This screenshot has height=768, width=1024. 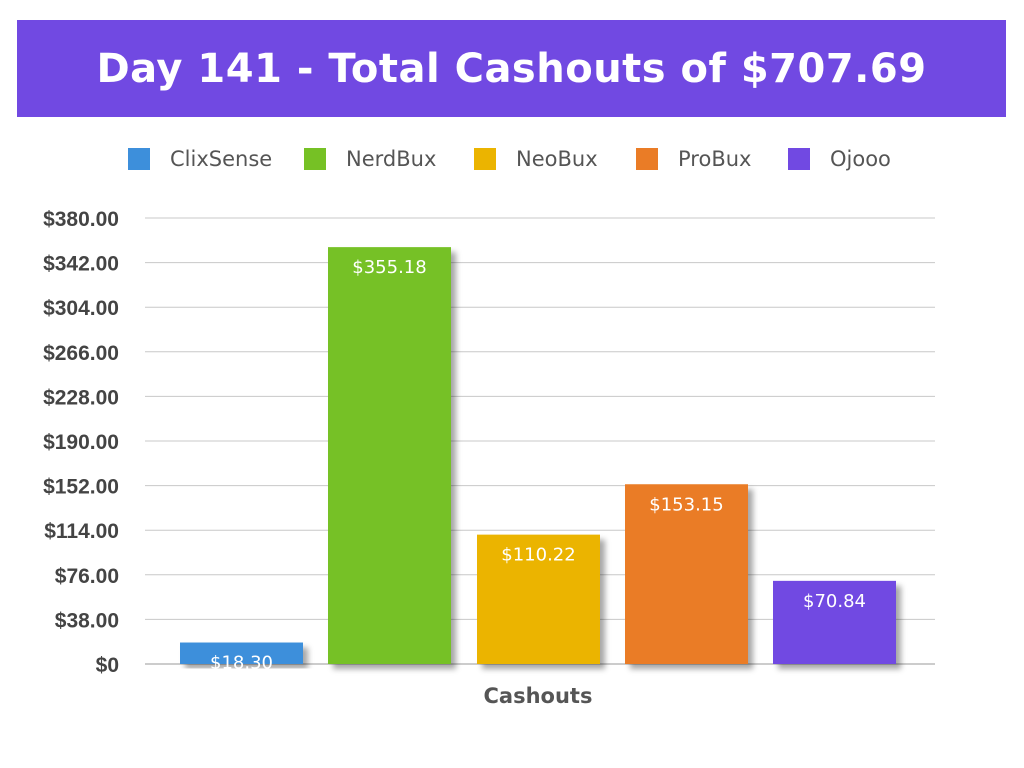 I want to click on legend-item-clixsense: ClixSense, so click(x=200, y=159).